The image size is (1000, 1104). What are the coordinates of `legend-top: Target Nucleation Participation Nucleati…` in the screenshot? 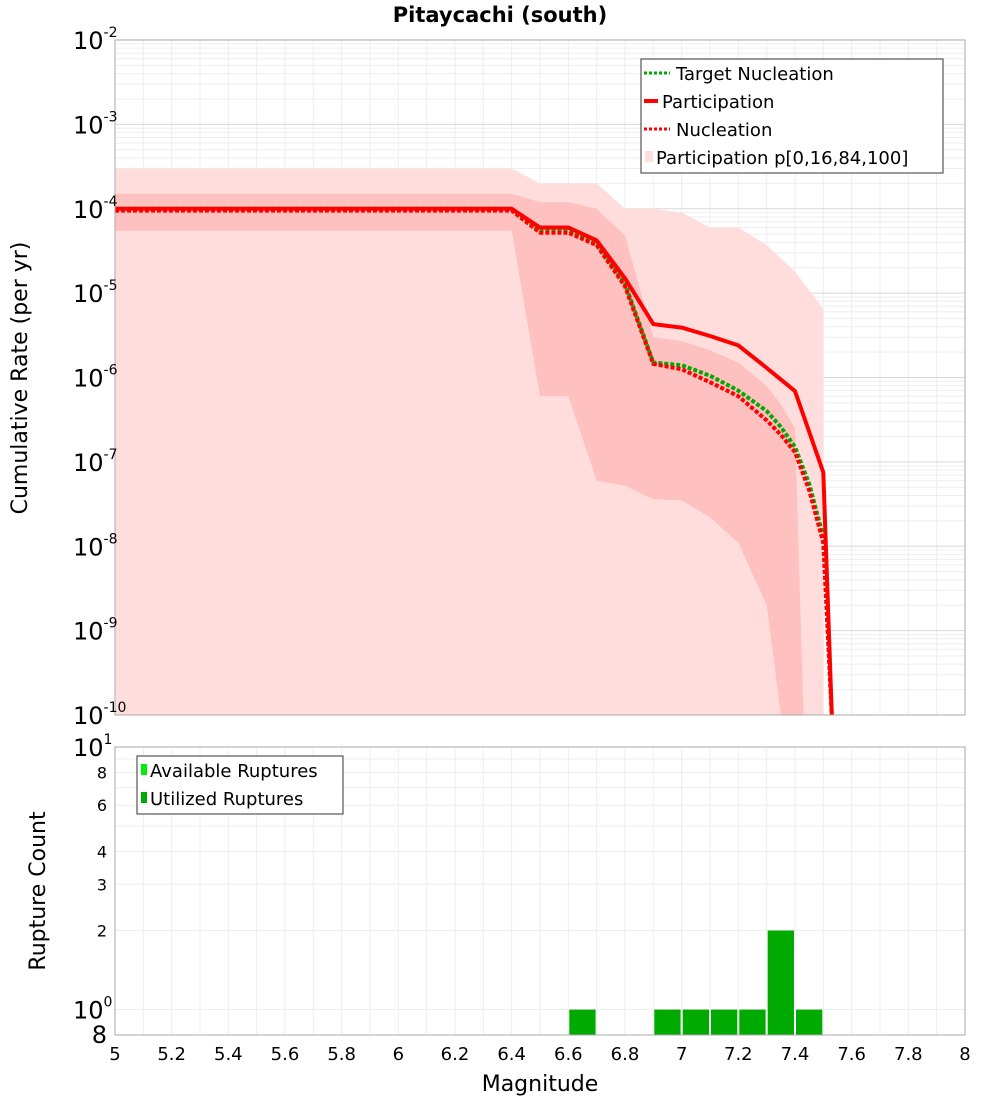 It's located at (792, 116).